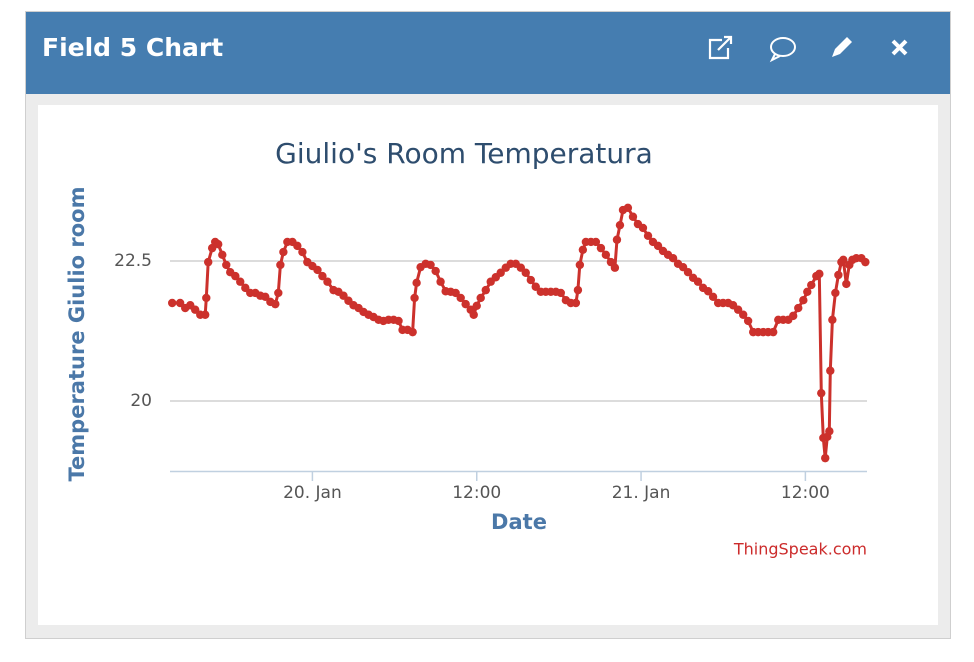  Describe the element at coordinates (899, 47) in the screenshot. I see `close-icon` at that location.